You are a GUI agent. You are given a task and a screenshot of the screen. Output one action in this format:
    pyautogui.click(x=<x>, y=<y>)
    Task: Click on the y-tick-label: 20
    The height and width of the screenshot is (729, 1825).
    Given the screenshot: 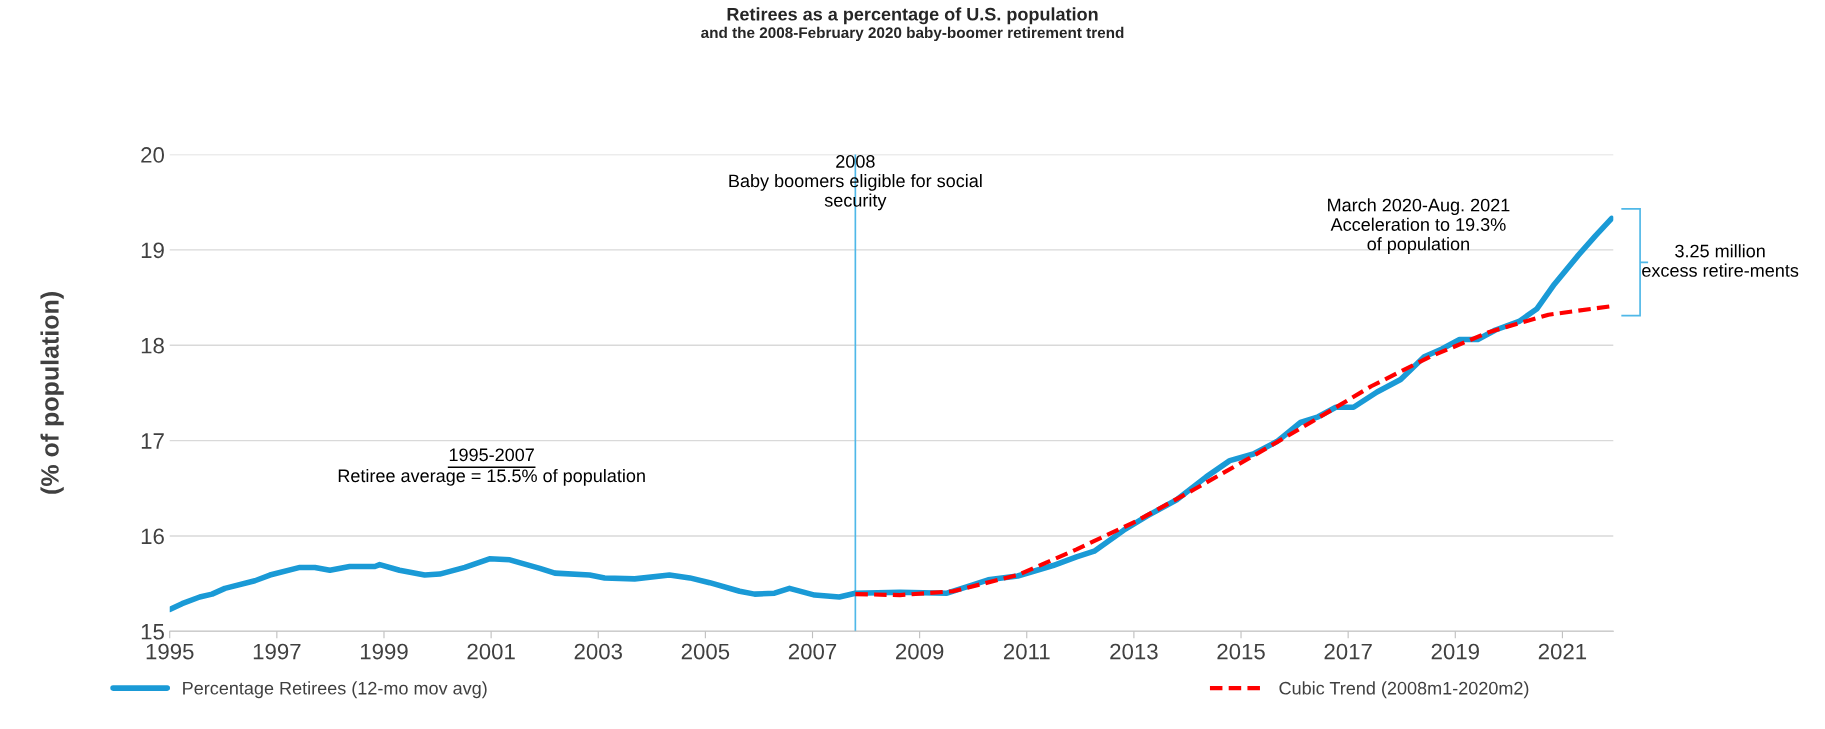 What is the action you would take?
    pyautogui.click(x=152, y=155)
    